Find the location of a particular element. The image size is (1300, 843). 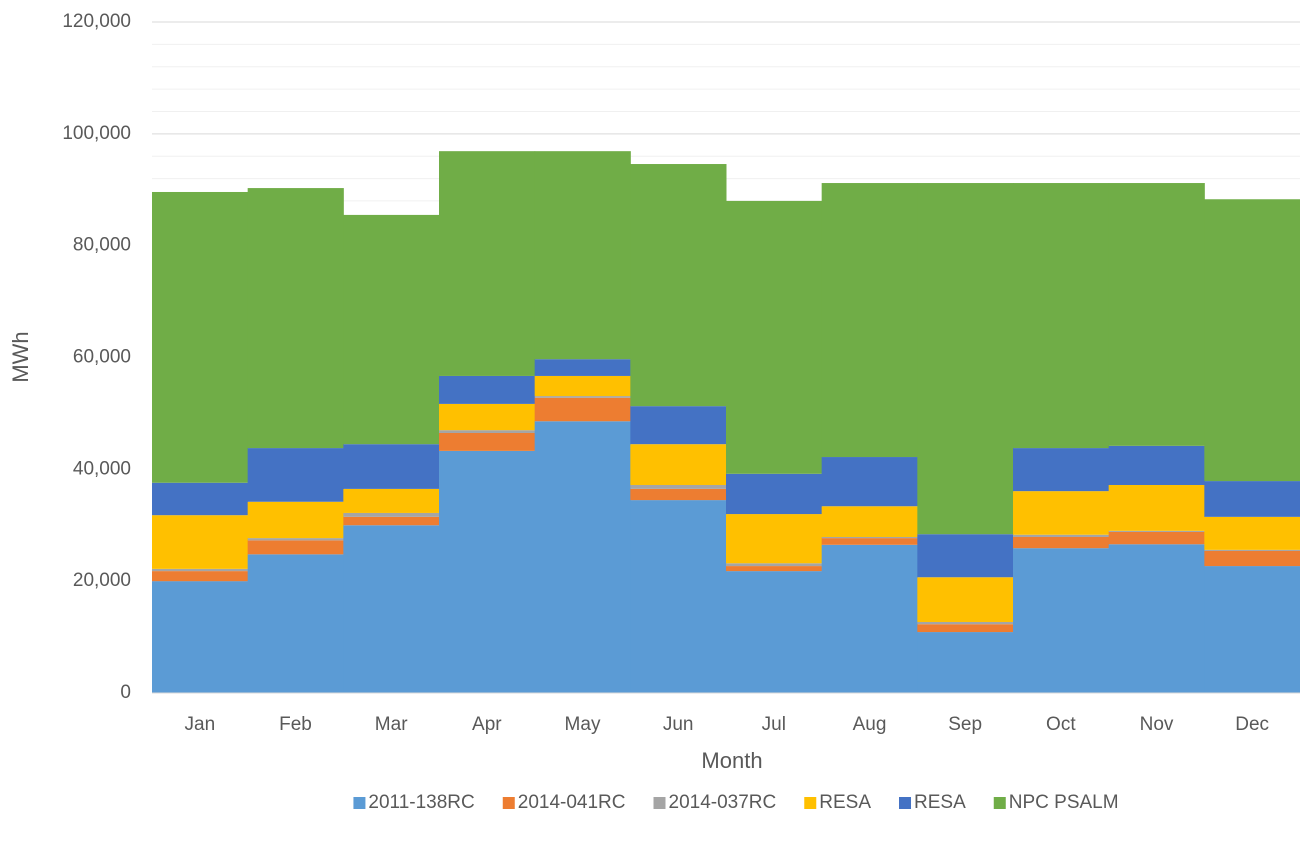

y-tick-label: 120,000 is located at coordinates (96, 21).